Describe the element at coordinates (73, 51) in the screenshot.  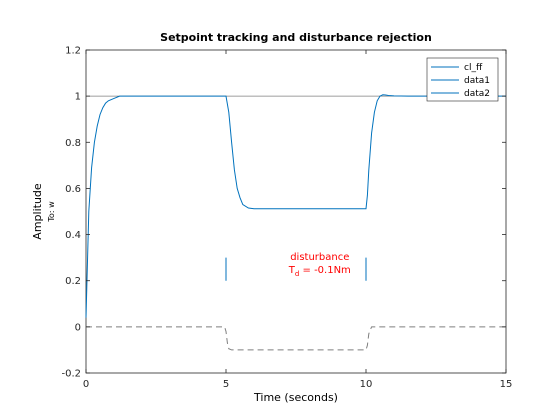
I see `y-tick-label: 1.2` at that location.